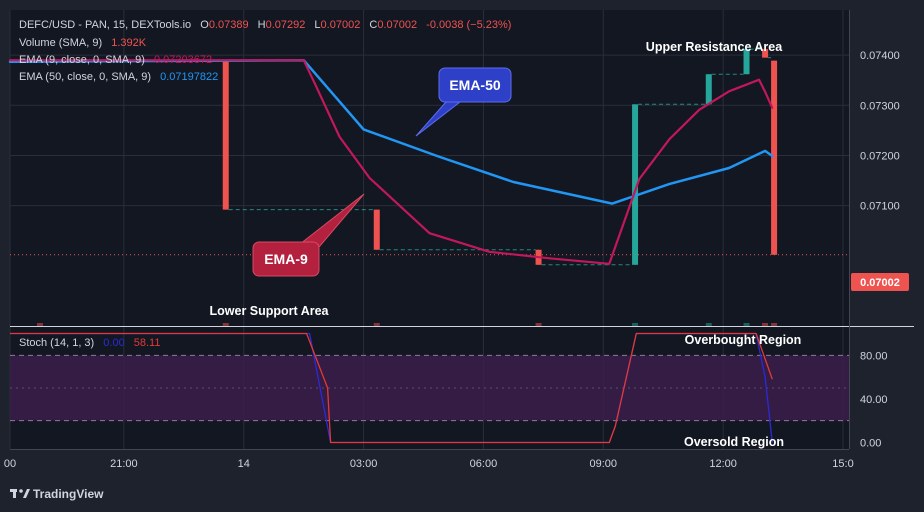 This screenshot has width=924, height=512. I want to click on open-label: O, so click(204, 25).